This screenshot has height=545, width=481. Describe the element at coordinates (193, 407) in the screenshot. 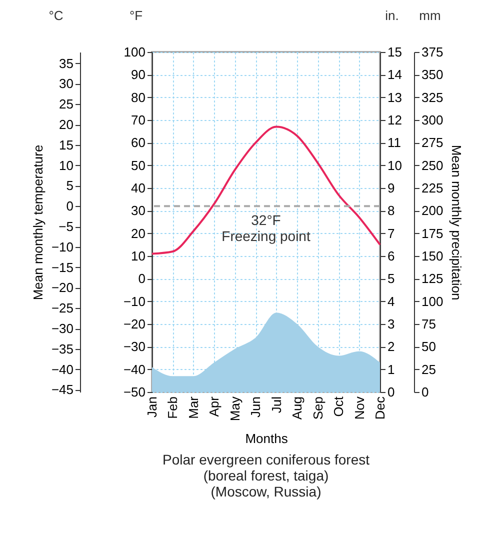

I see `x-tick-label: Mar` at that location.